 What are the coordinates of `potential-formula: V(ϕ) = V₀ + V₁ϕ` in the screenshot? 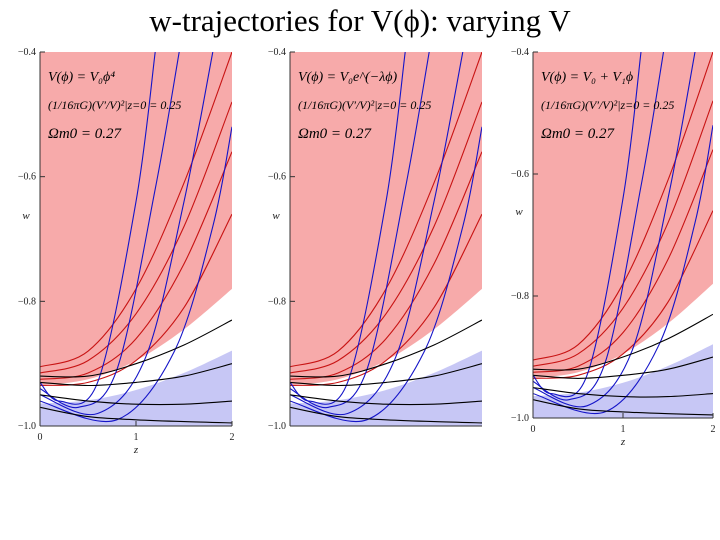 It's located at (587, 77).